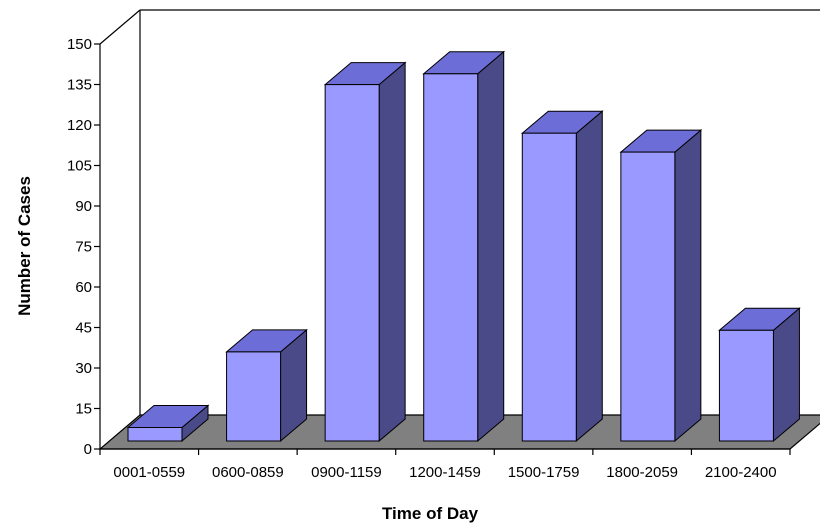  Describe the element at coordinates (83, 409) in the screenshot. I see `y-tick-label: 15` at that location.